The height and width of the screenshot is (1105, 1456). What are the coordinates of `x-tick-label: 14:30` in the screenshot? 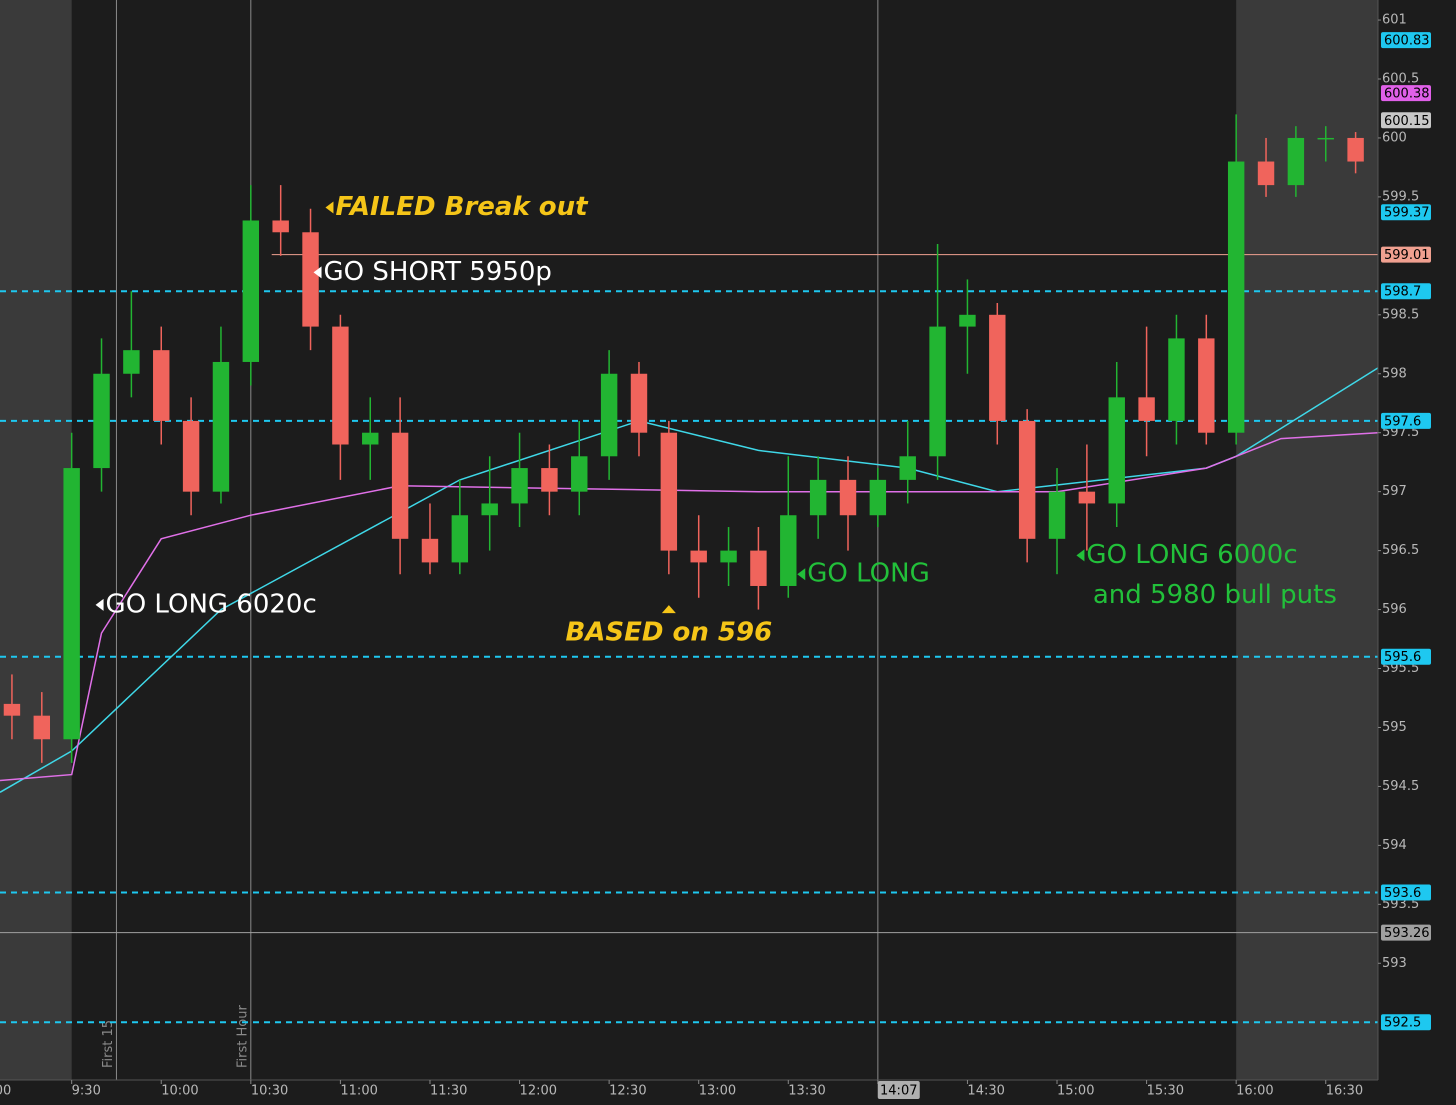 It's located at (985, 1091).